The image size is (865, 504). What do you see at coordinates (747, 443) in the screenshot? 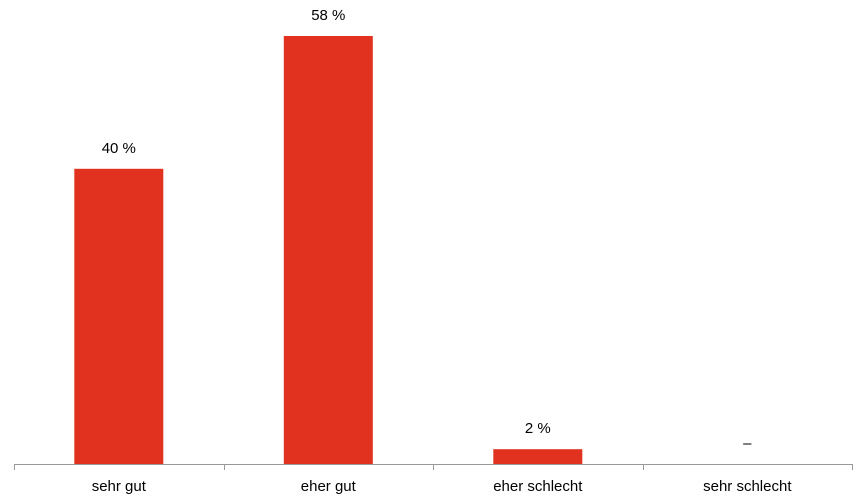
I see `data-label: –` at bounding box center [747, 443].